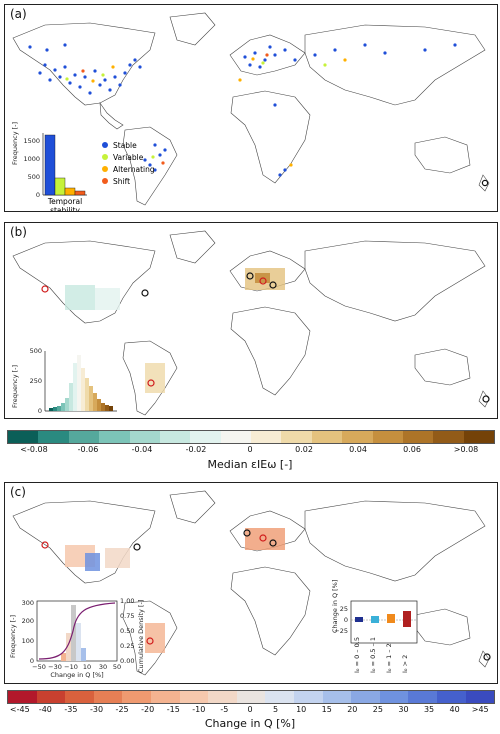 This screenshot has width=500, height=734. What do you see at coordinates (357, 655) in the screenshot?
I see `svg-text: I₀ = 0 – 0.5` at bounding box center [357, 655].